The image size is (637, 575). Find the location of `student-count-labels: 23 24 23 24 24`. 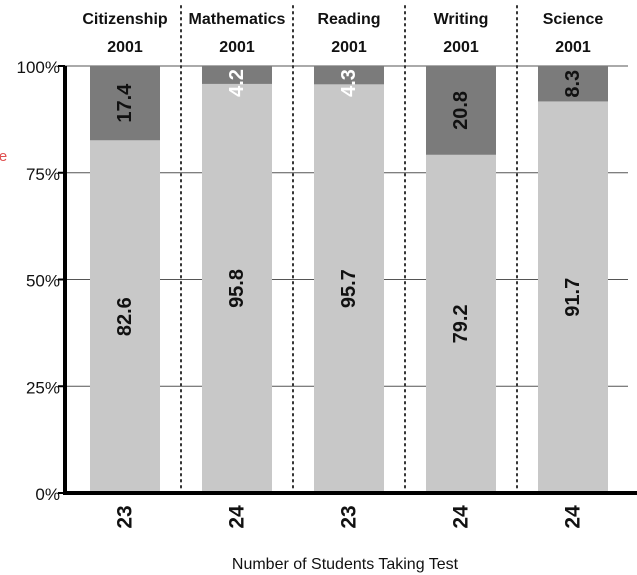

student-count-labels: 23 24 23 24 24 is located at coordinates (349, 517).